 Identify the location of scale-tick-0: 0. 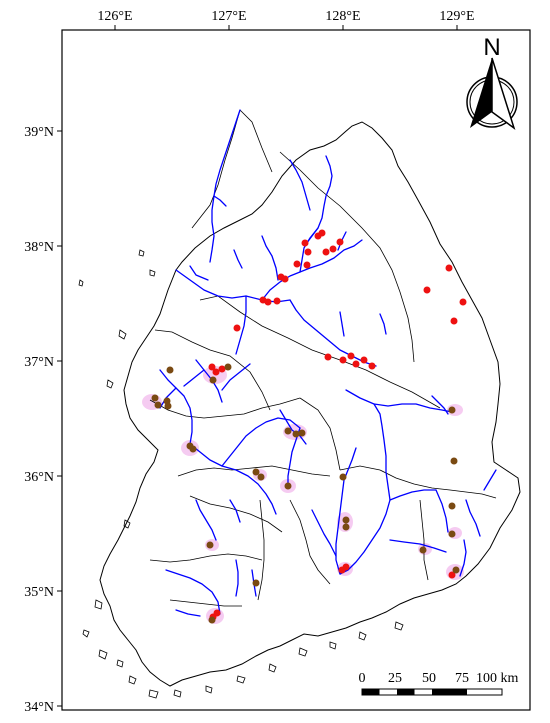
(362, 678).